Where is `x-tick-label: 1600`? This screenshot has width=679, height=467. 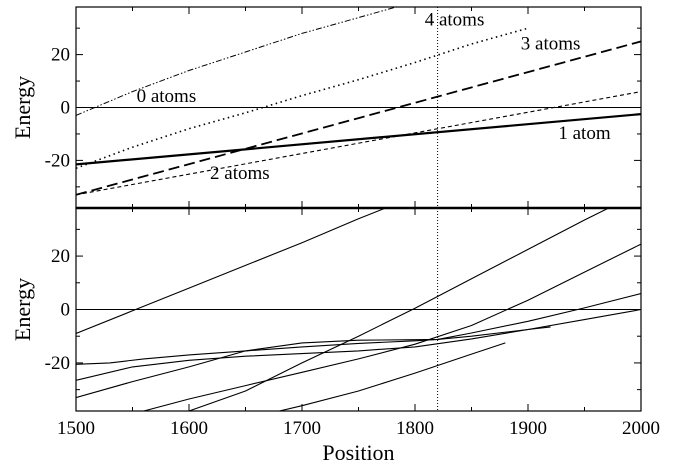 x-tick-label: 1600 is located at coordinates (189, 428).